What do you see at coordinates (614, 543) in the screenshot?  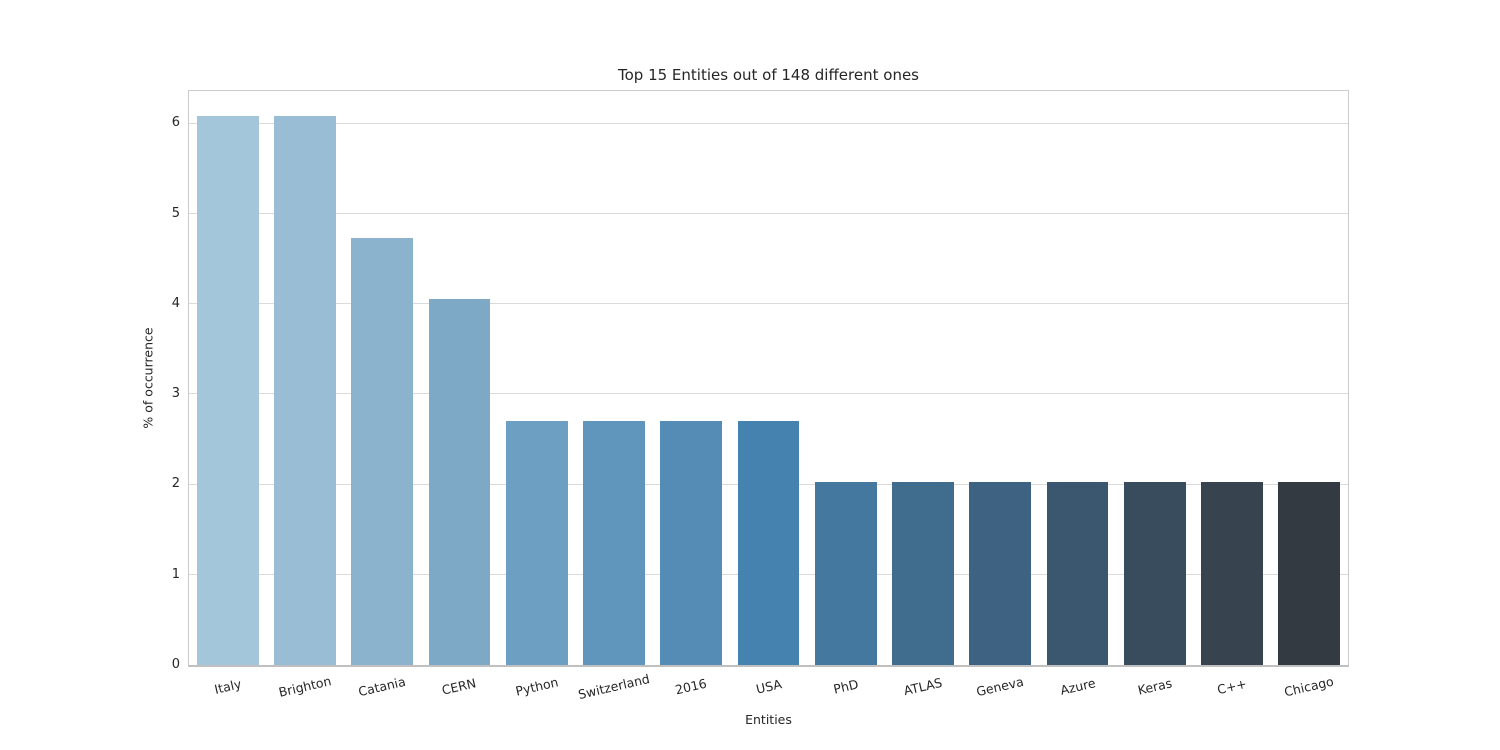 I see `bar-switzerland` at bounding box center [614, 543].